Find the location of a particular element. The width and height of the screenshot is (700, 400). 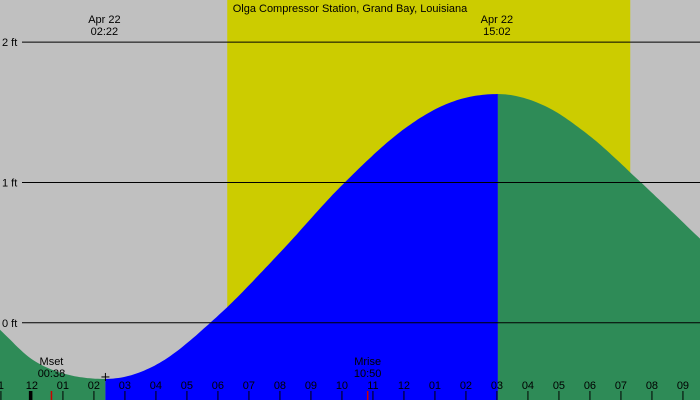

moon-event-label: Mrise is located at coordinates (367, 362).